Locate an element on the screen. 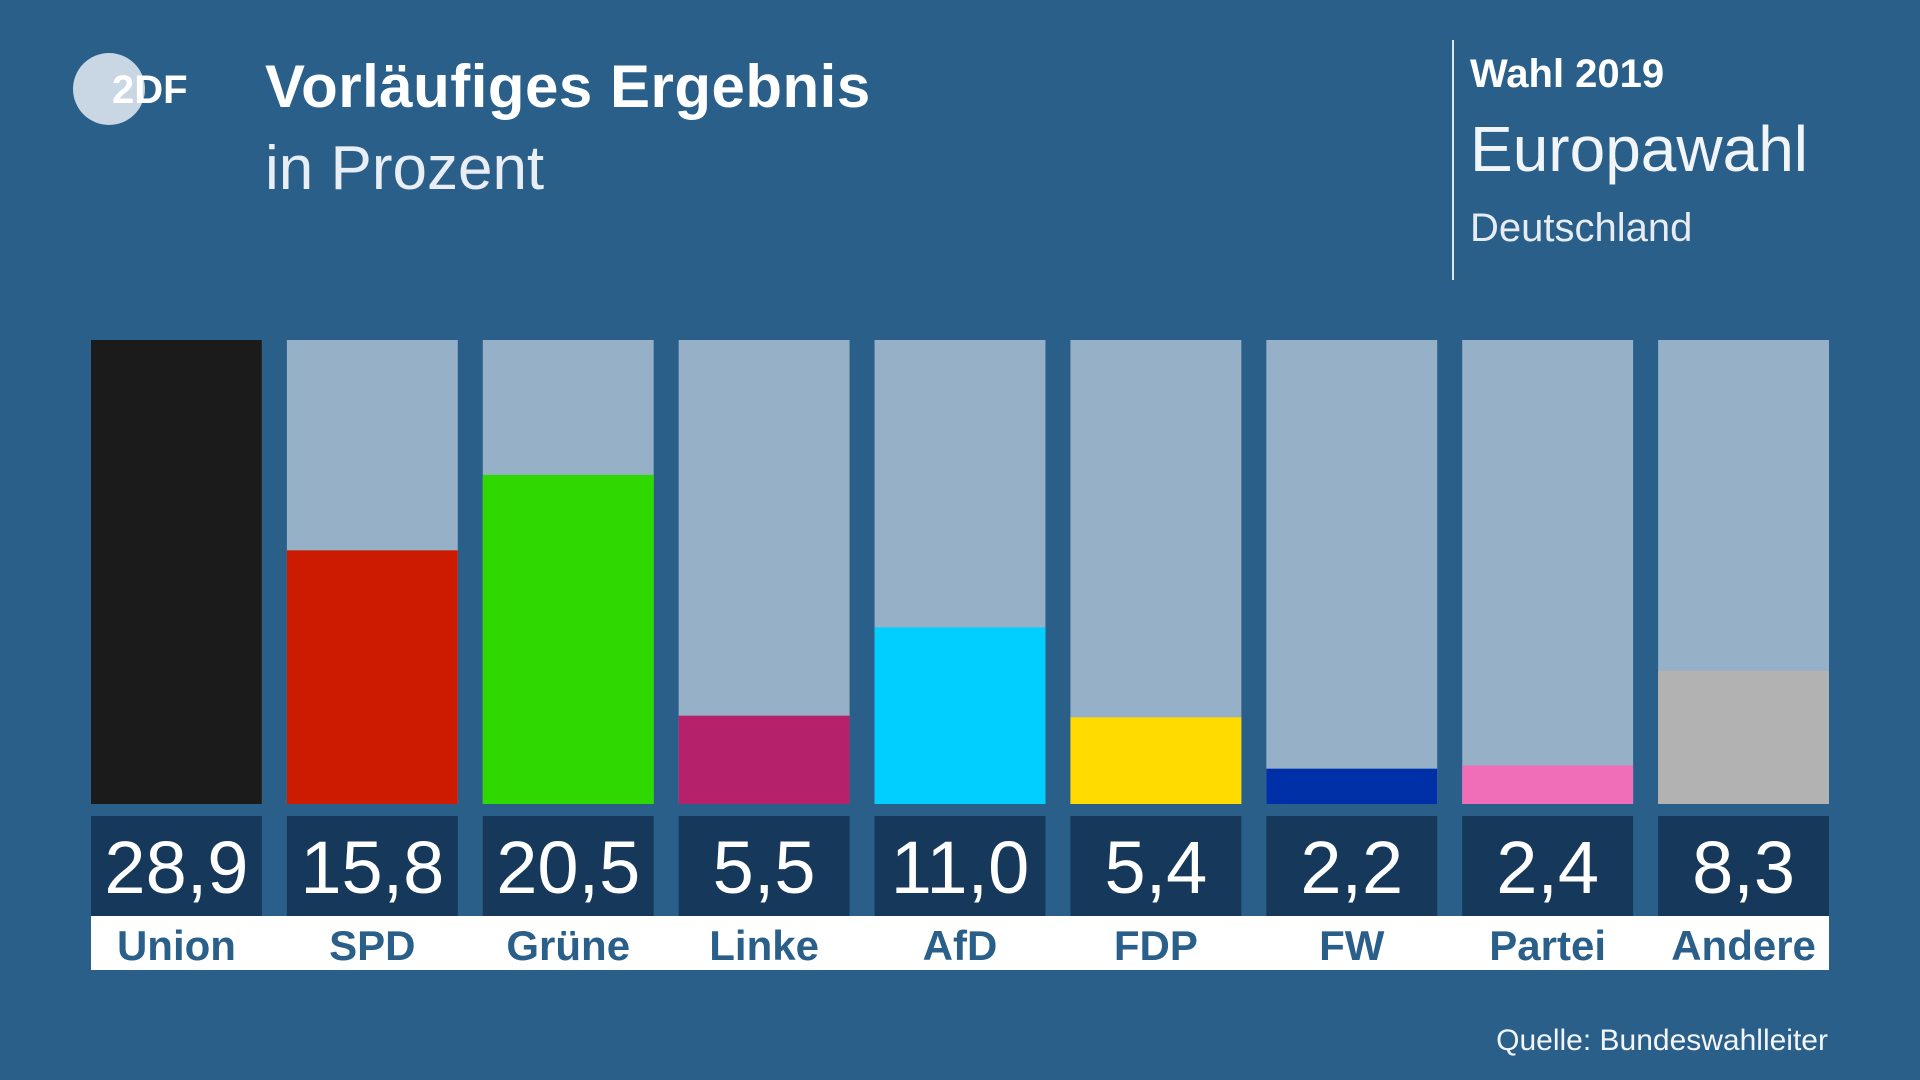  category-label-fw: FW is located at coordinates (1352, 945).